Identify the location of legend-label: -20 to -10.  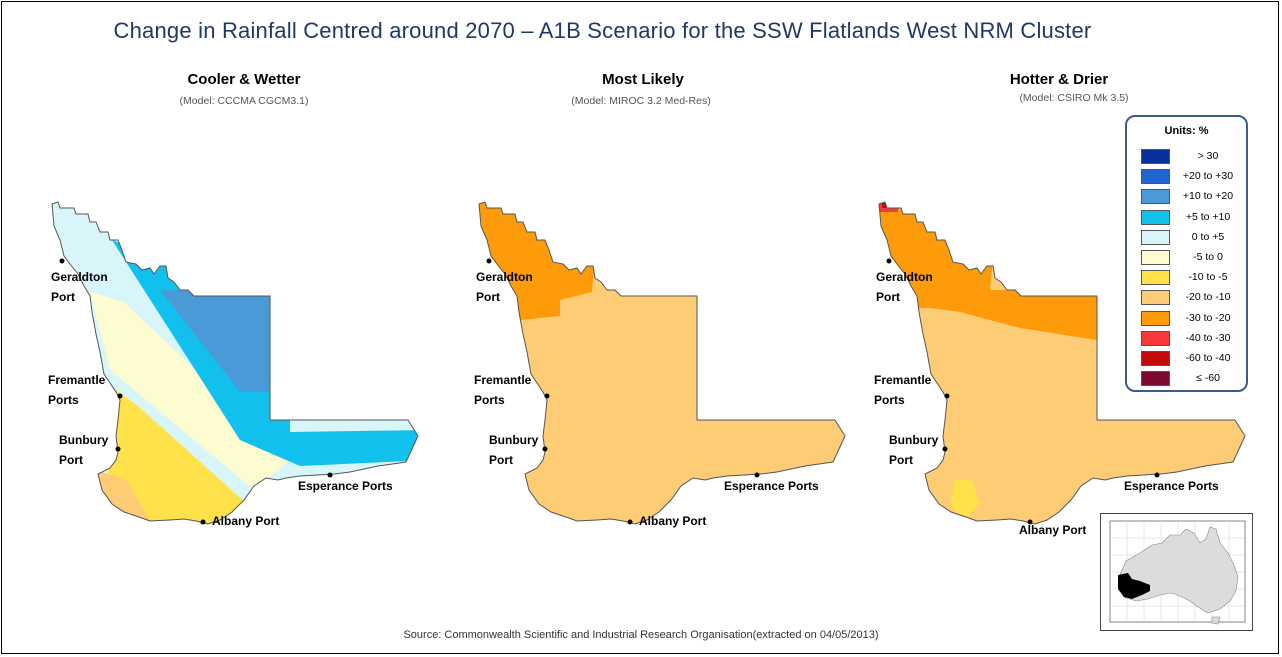
(1208, 297).